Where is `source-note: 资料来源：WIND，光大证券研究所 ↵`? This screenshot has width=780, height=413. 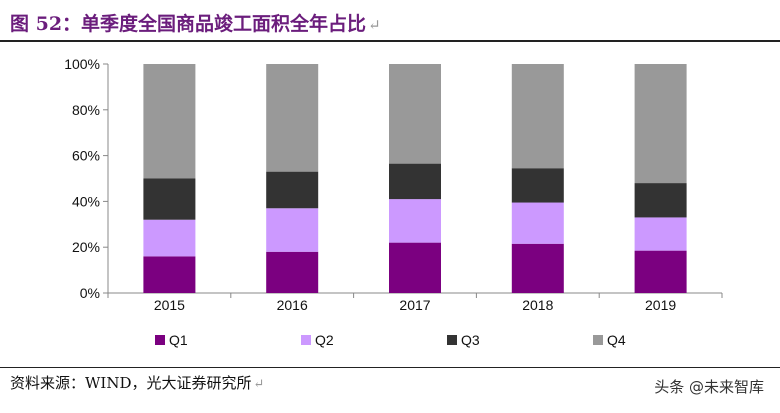 source-note: 资料来源：WIND，光大证券研究所 ↵ is located at coordinates (137, 383).